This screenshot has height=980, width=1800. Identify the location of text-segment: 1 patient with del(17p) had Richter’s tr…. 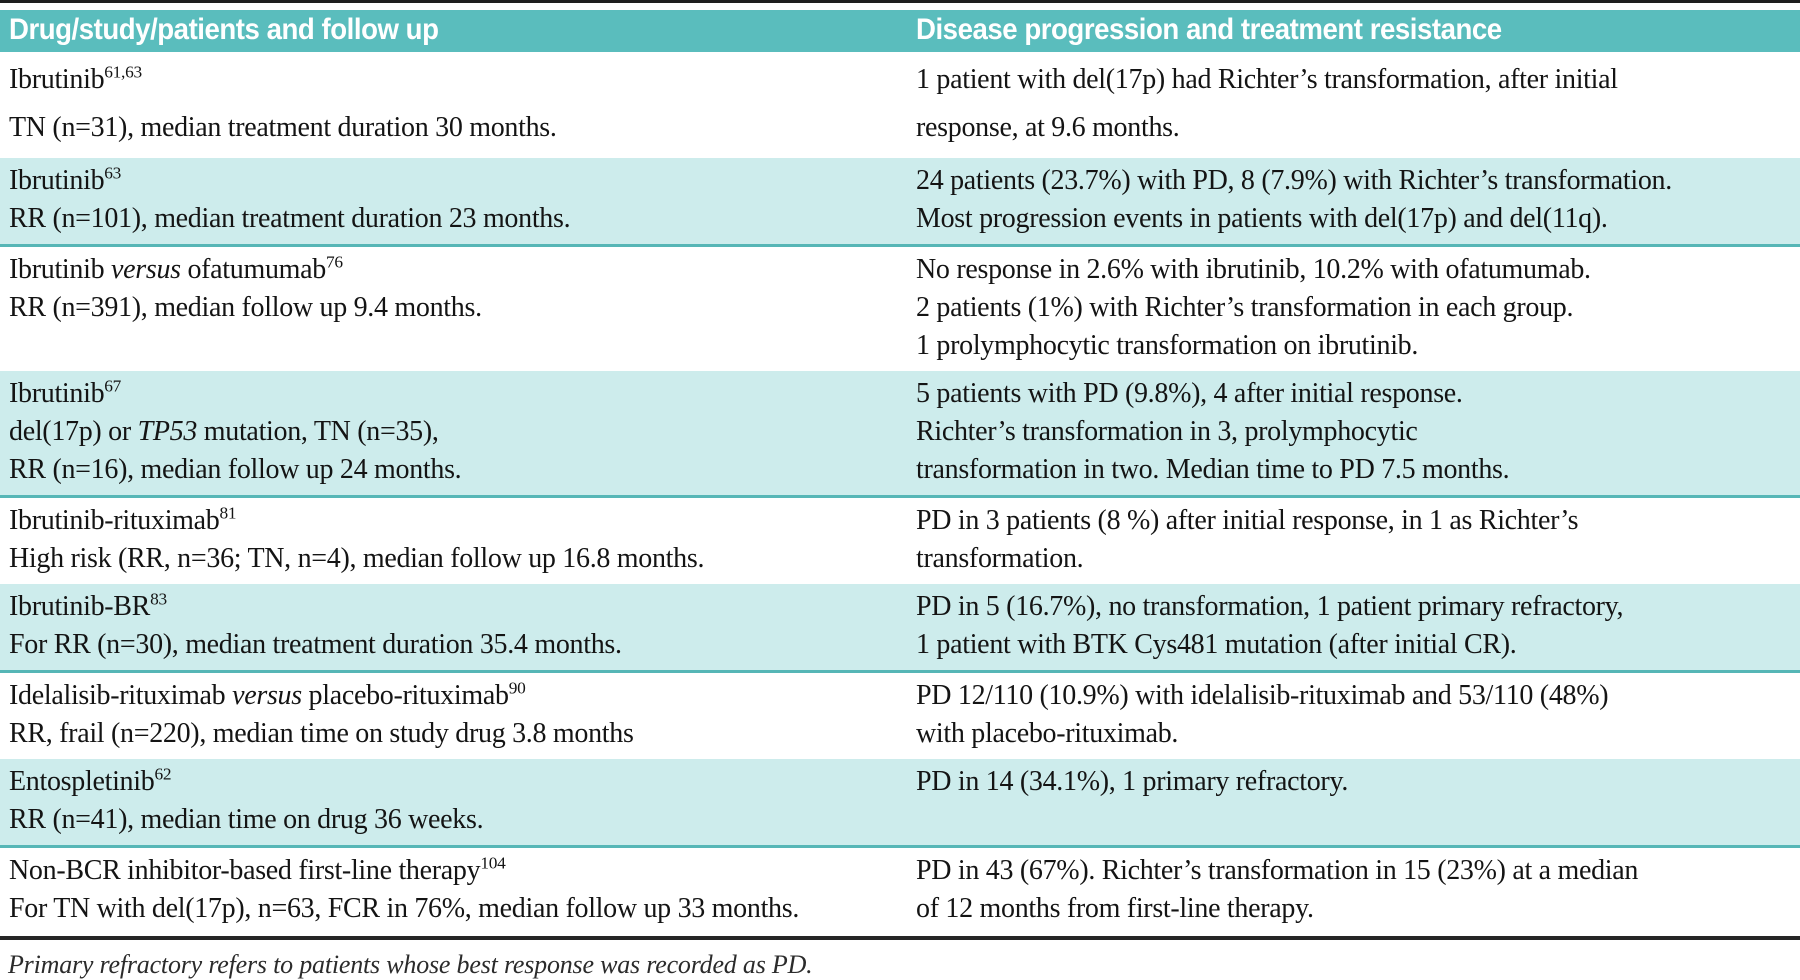
(1267, 79).